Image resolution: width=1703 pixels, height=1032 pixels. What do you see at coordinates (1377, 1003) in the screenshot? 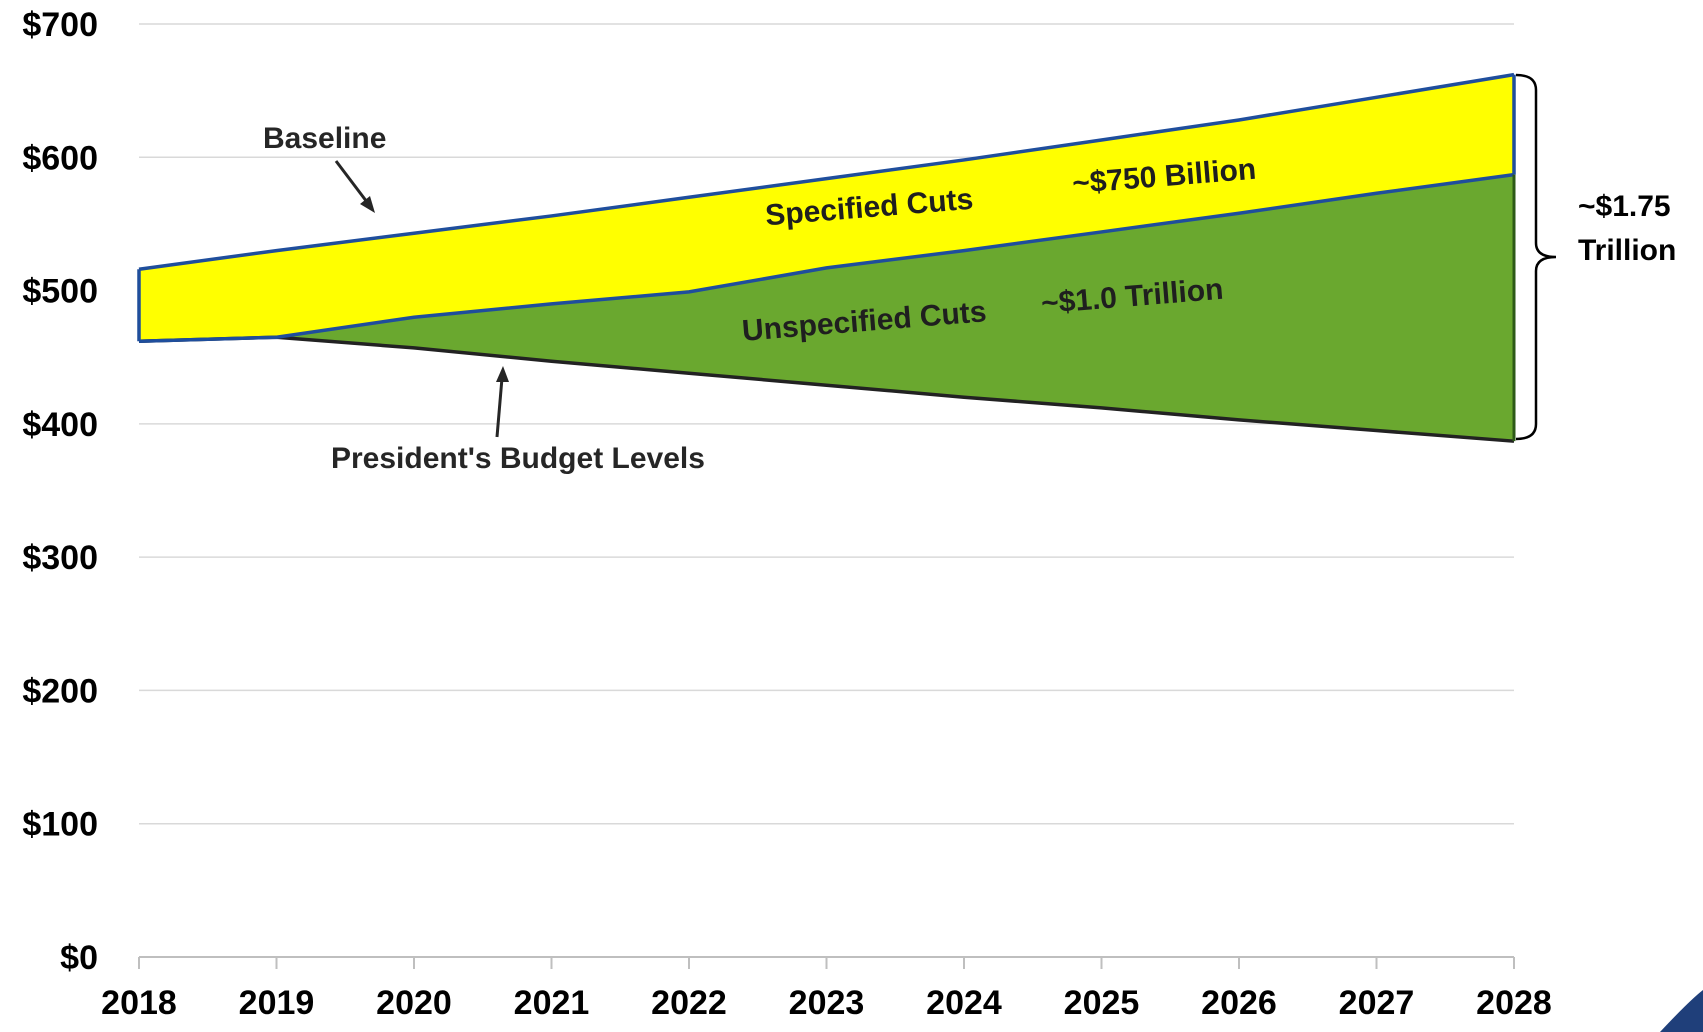
I see `x-tick-label: 2027` at bounding box center [1377, 1003].